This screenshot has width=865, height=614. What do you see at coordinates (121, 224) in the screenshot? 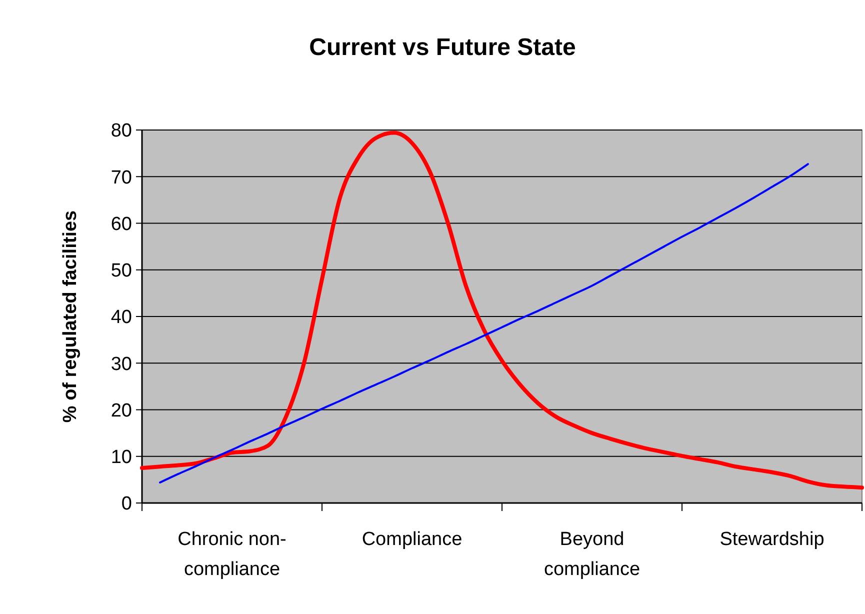
I see `y-tick-label: 60` at bounding box center [121, 224].